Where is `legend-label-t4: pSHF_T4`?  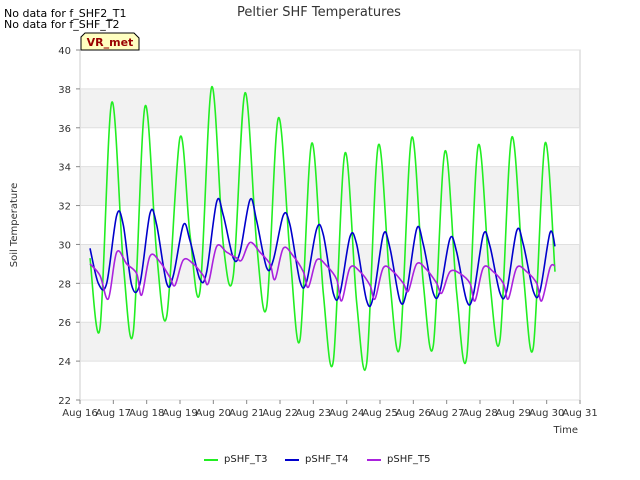
legend-label-t4: pSHF_T4 is located at coordinates (327, 459).